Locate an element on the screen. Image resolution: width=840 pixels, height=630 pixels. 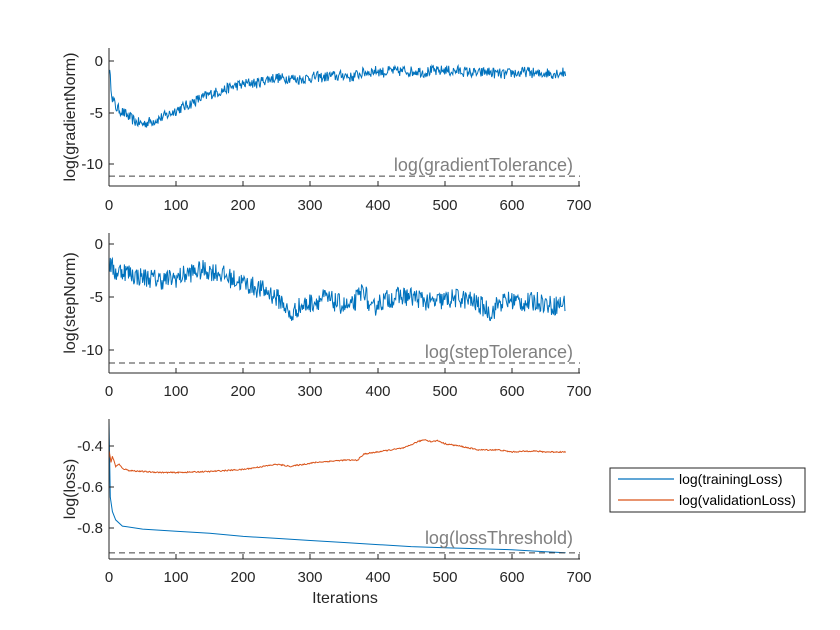
loss-threshold-label: log(lossThreshold) is located at coordinates (499, 538).